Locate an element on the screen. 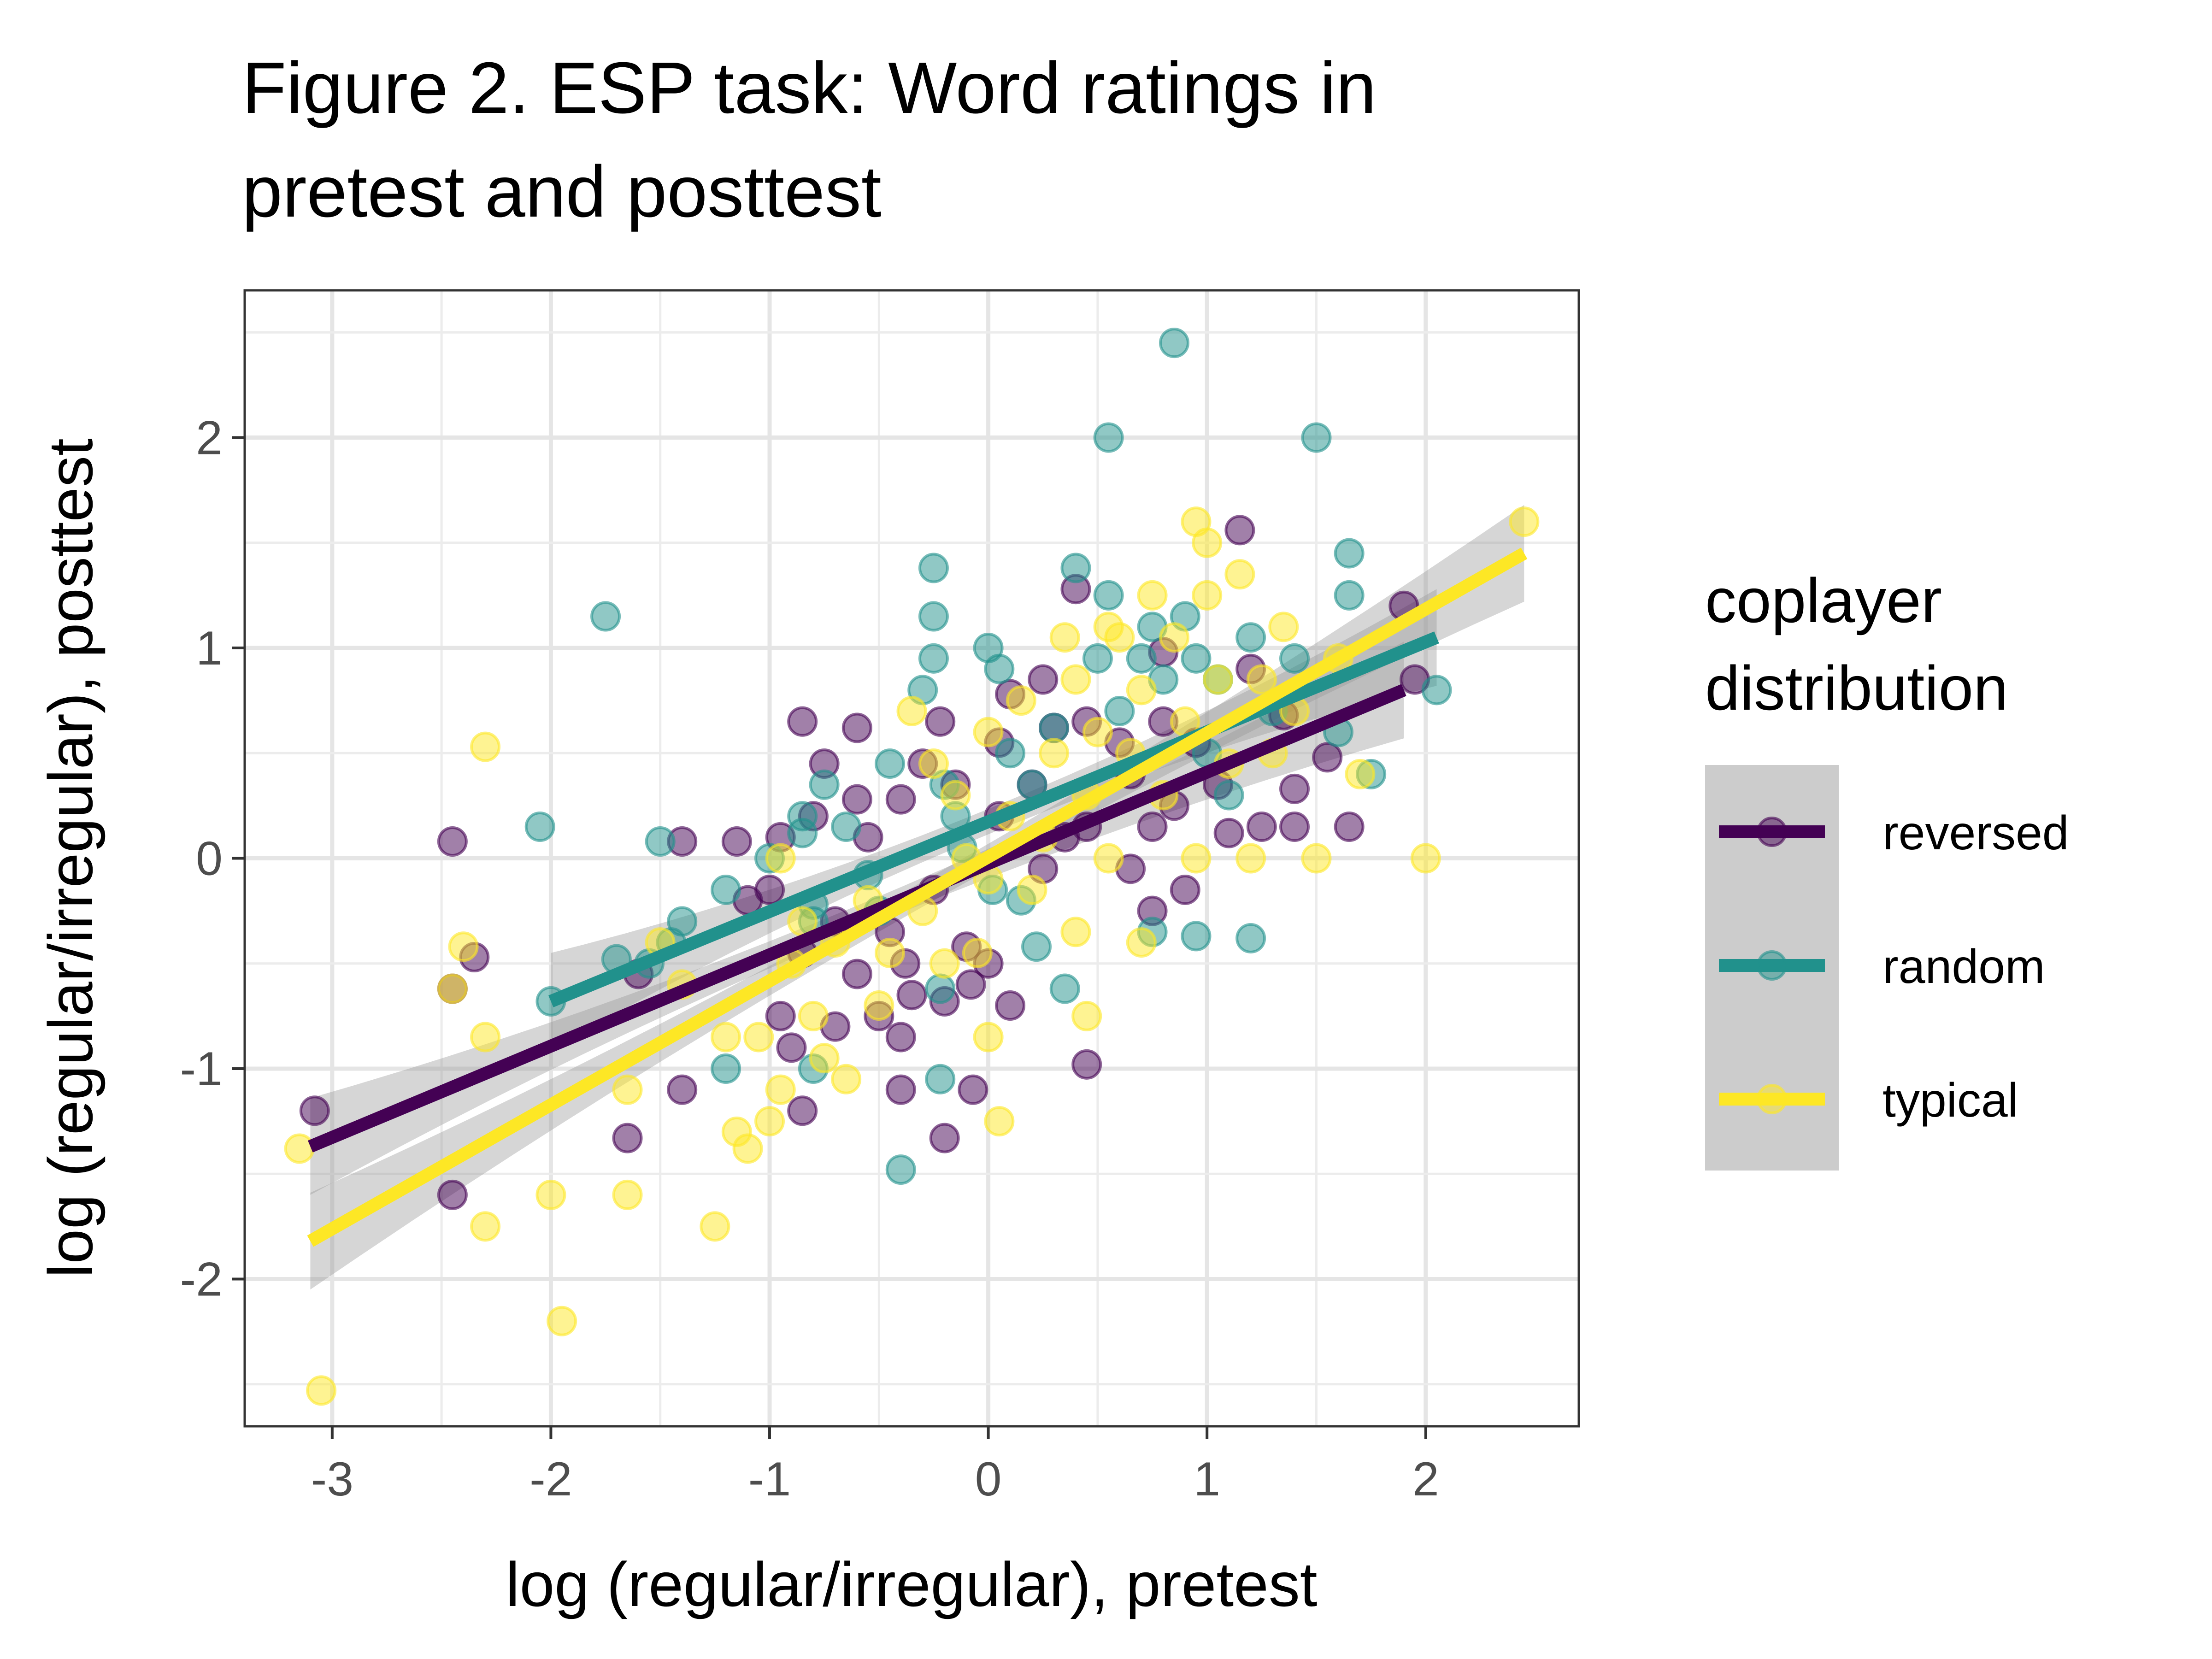 Image resolution: width=2212 pixels, height=1659 pixels. title-line-1: Figure 2. ESP task: Word ratings in is located at coordinates (809, 88).